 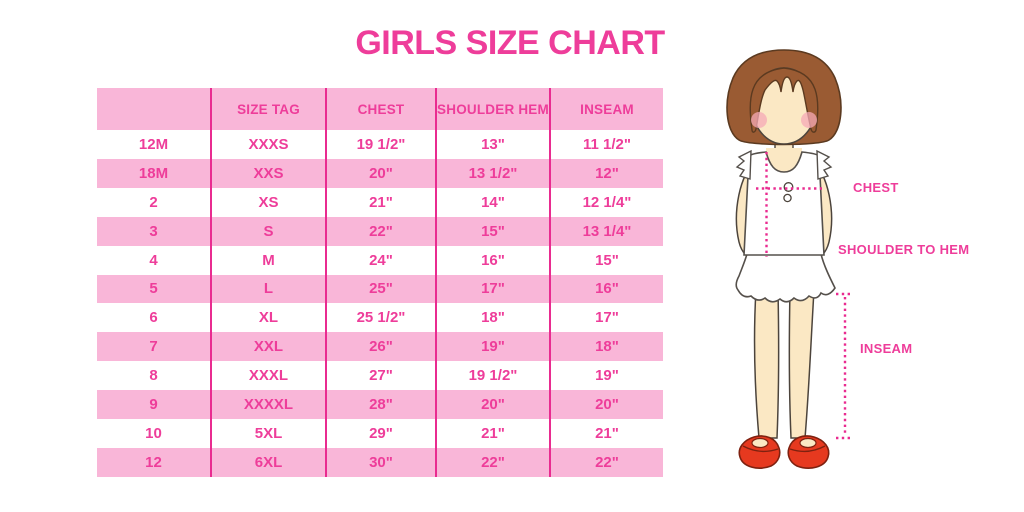 I want to click on size-tag-cell: 6XL, so click(x=267, y=462).